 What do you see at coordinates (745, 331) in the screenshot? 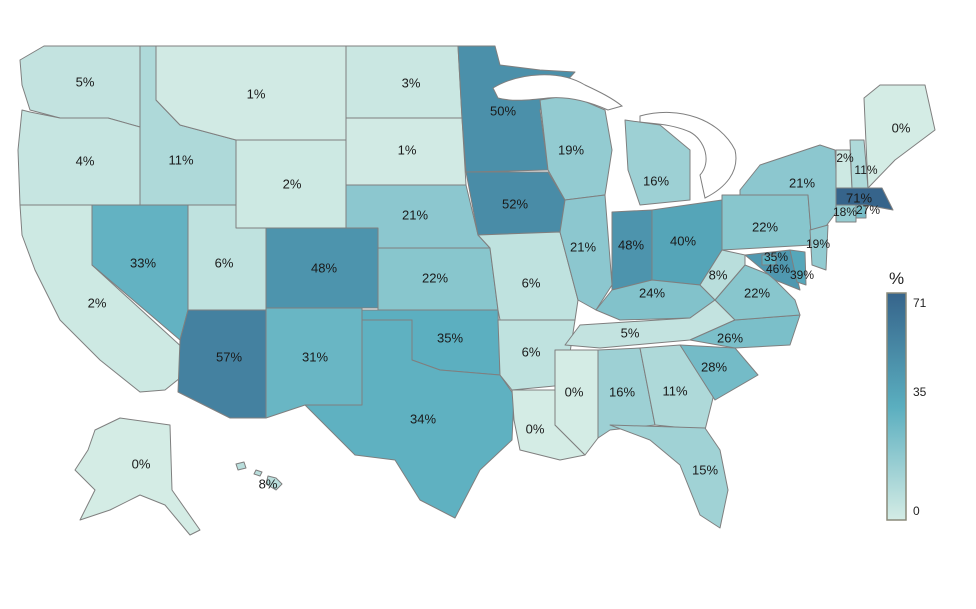
I see `state-nc` at bounding box center [745, 331].